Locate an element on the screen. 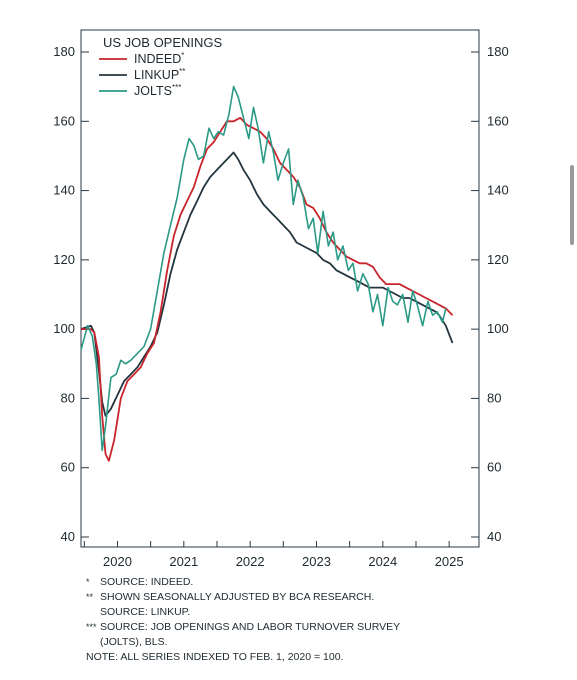  legend: US JOB OPENINGS INDEED*LINKUP**JOLTS*** is located at coordinates (161, 66).